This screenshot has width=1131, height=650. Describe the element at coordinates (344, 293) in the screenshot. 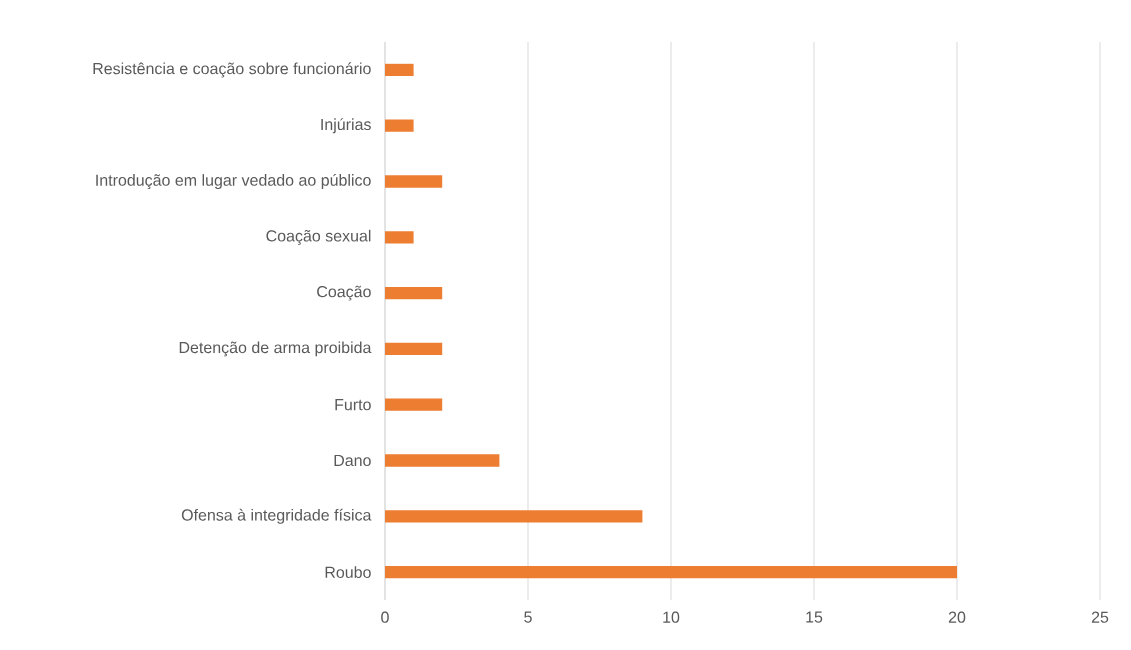

I see `y-tick-label: Coação` at that location.